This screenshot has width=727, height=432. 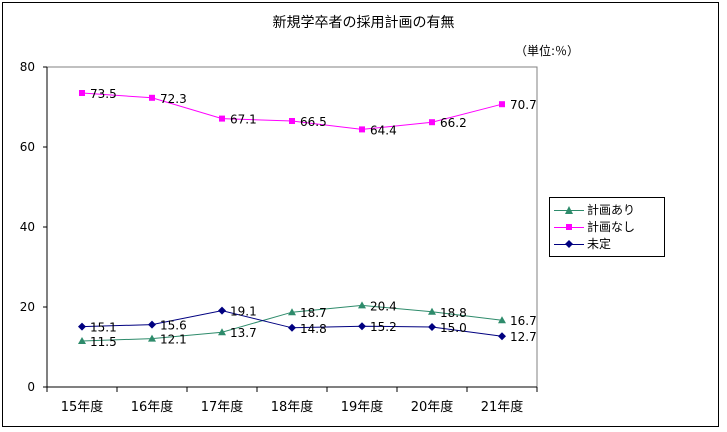 I want to click on legend-item-plan-no: 計画なし, so click(x=607, y=226).